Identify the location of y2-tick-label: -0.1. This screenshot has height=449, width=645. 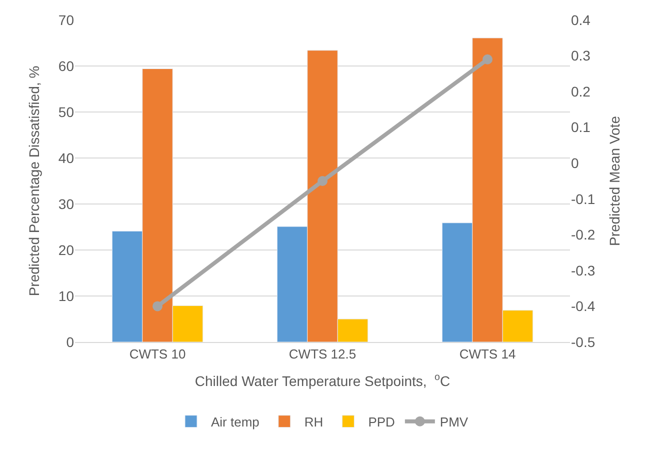
(583, 198).